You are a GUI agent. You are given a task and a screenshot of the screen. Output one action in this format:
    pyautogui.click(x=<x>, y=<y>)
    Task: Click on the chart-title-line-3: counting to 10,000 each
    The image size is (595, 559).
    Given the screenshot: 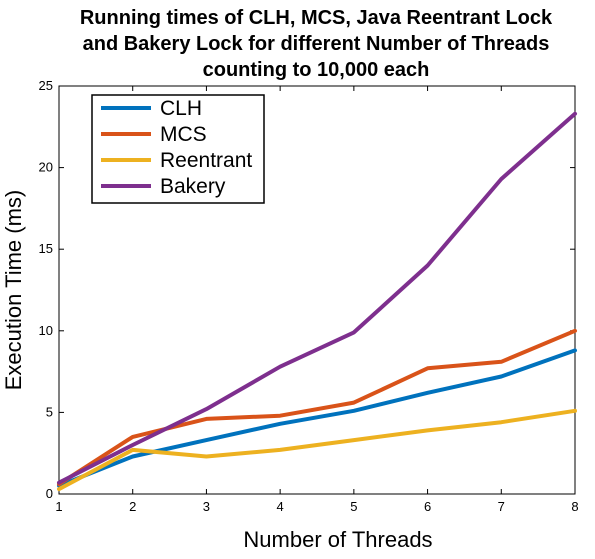 What is the action you would take?
    pyautogui.click(x=316, y=70)
    